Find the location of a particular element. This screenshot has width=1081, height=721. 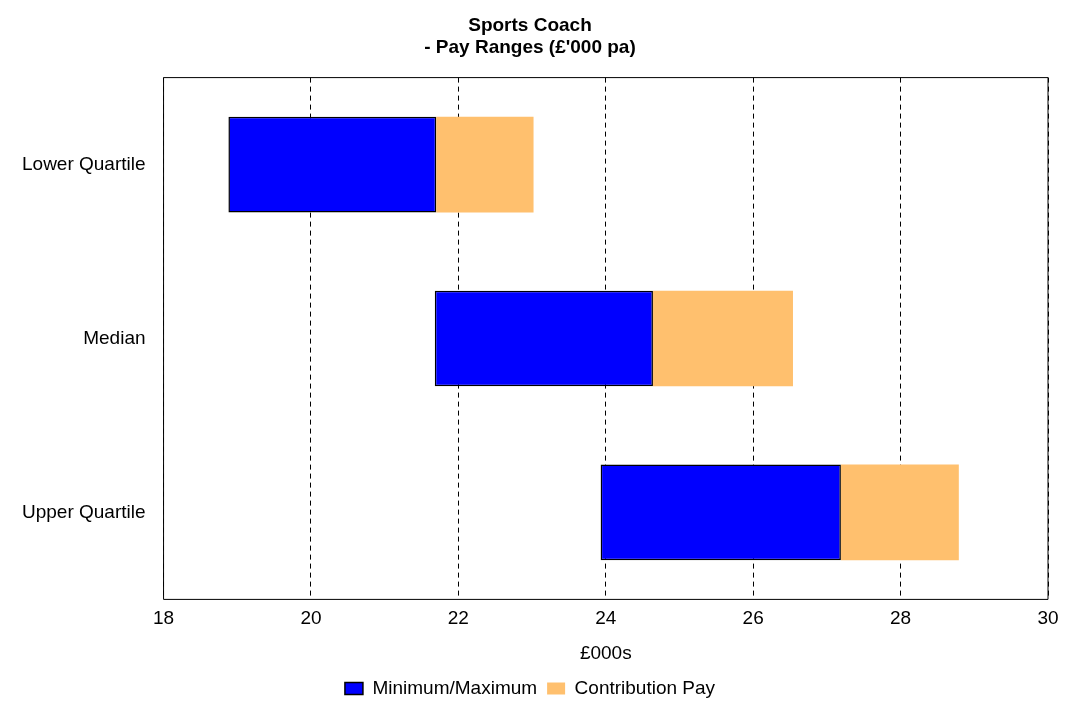

legend-label: Contribution Pay is located at coordinates (645, 687).